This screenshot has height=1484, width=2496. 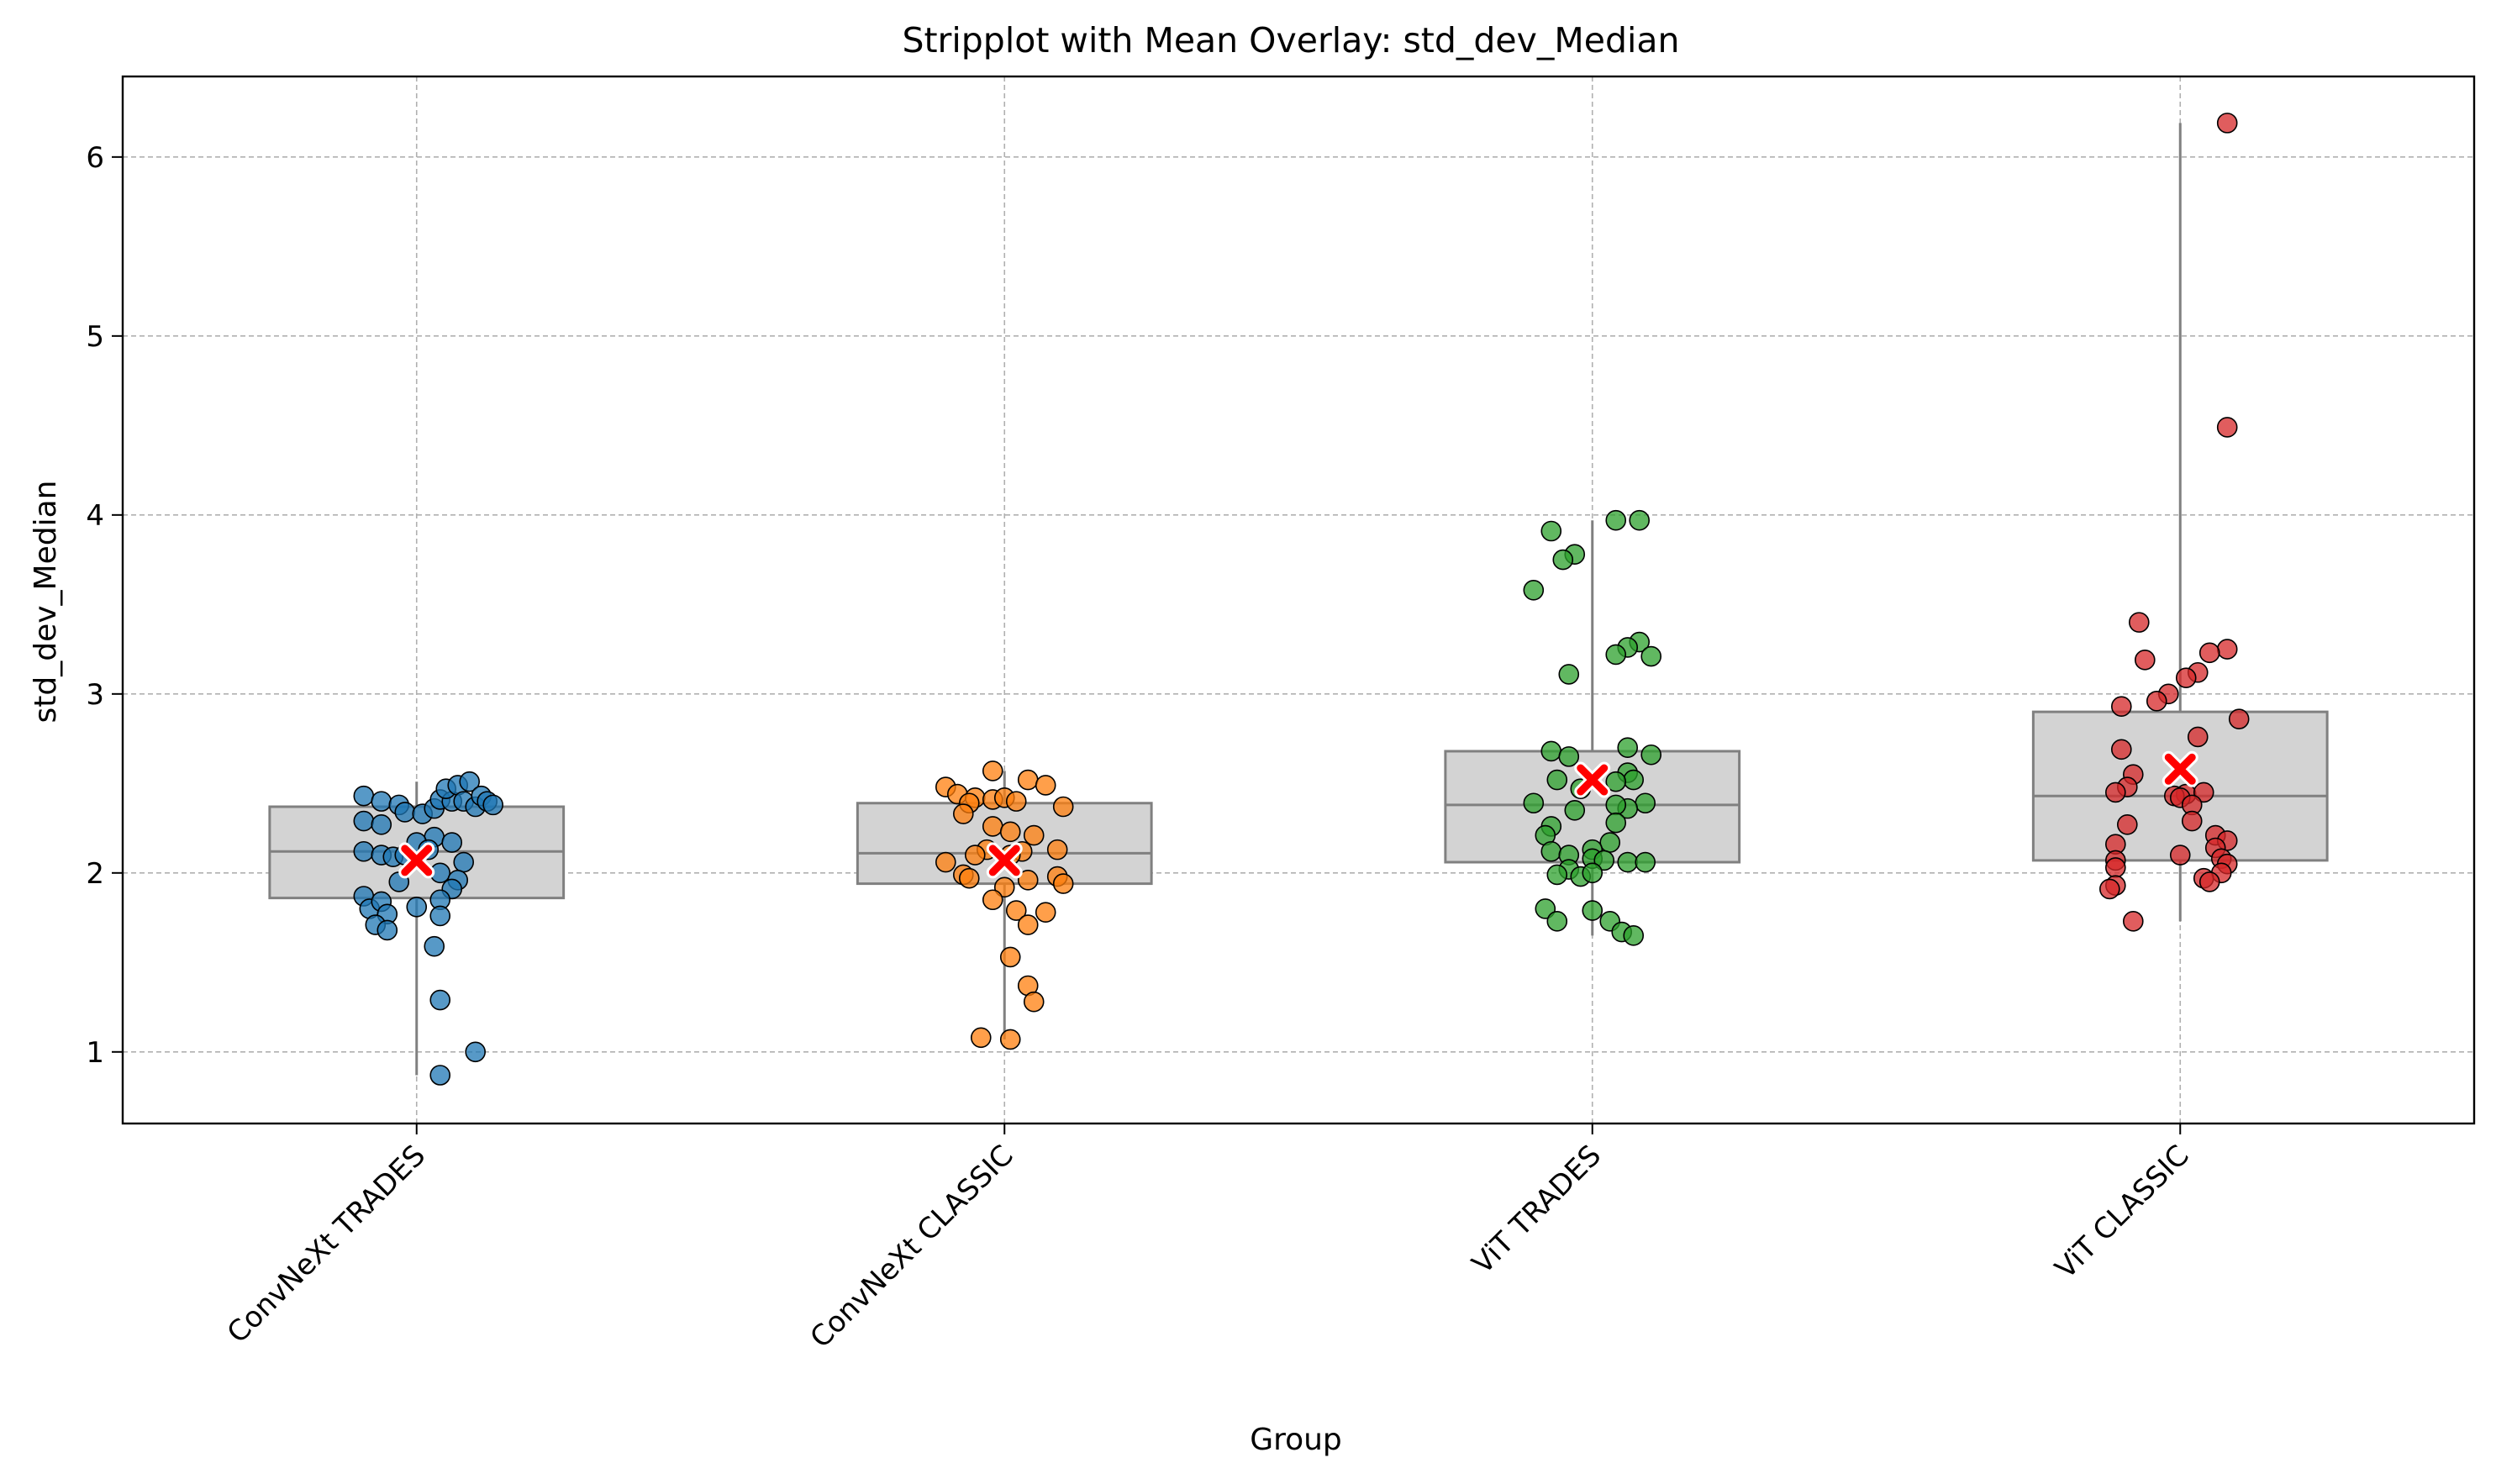 I want to click on mean-layer, so click(x=1298, y=814).